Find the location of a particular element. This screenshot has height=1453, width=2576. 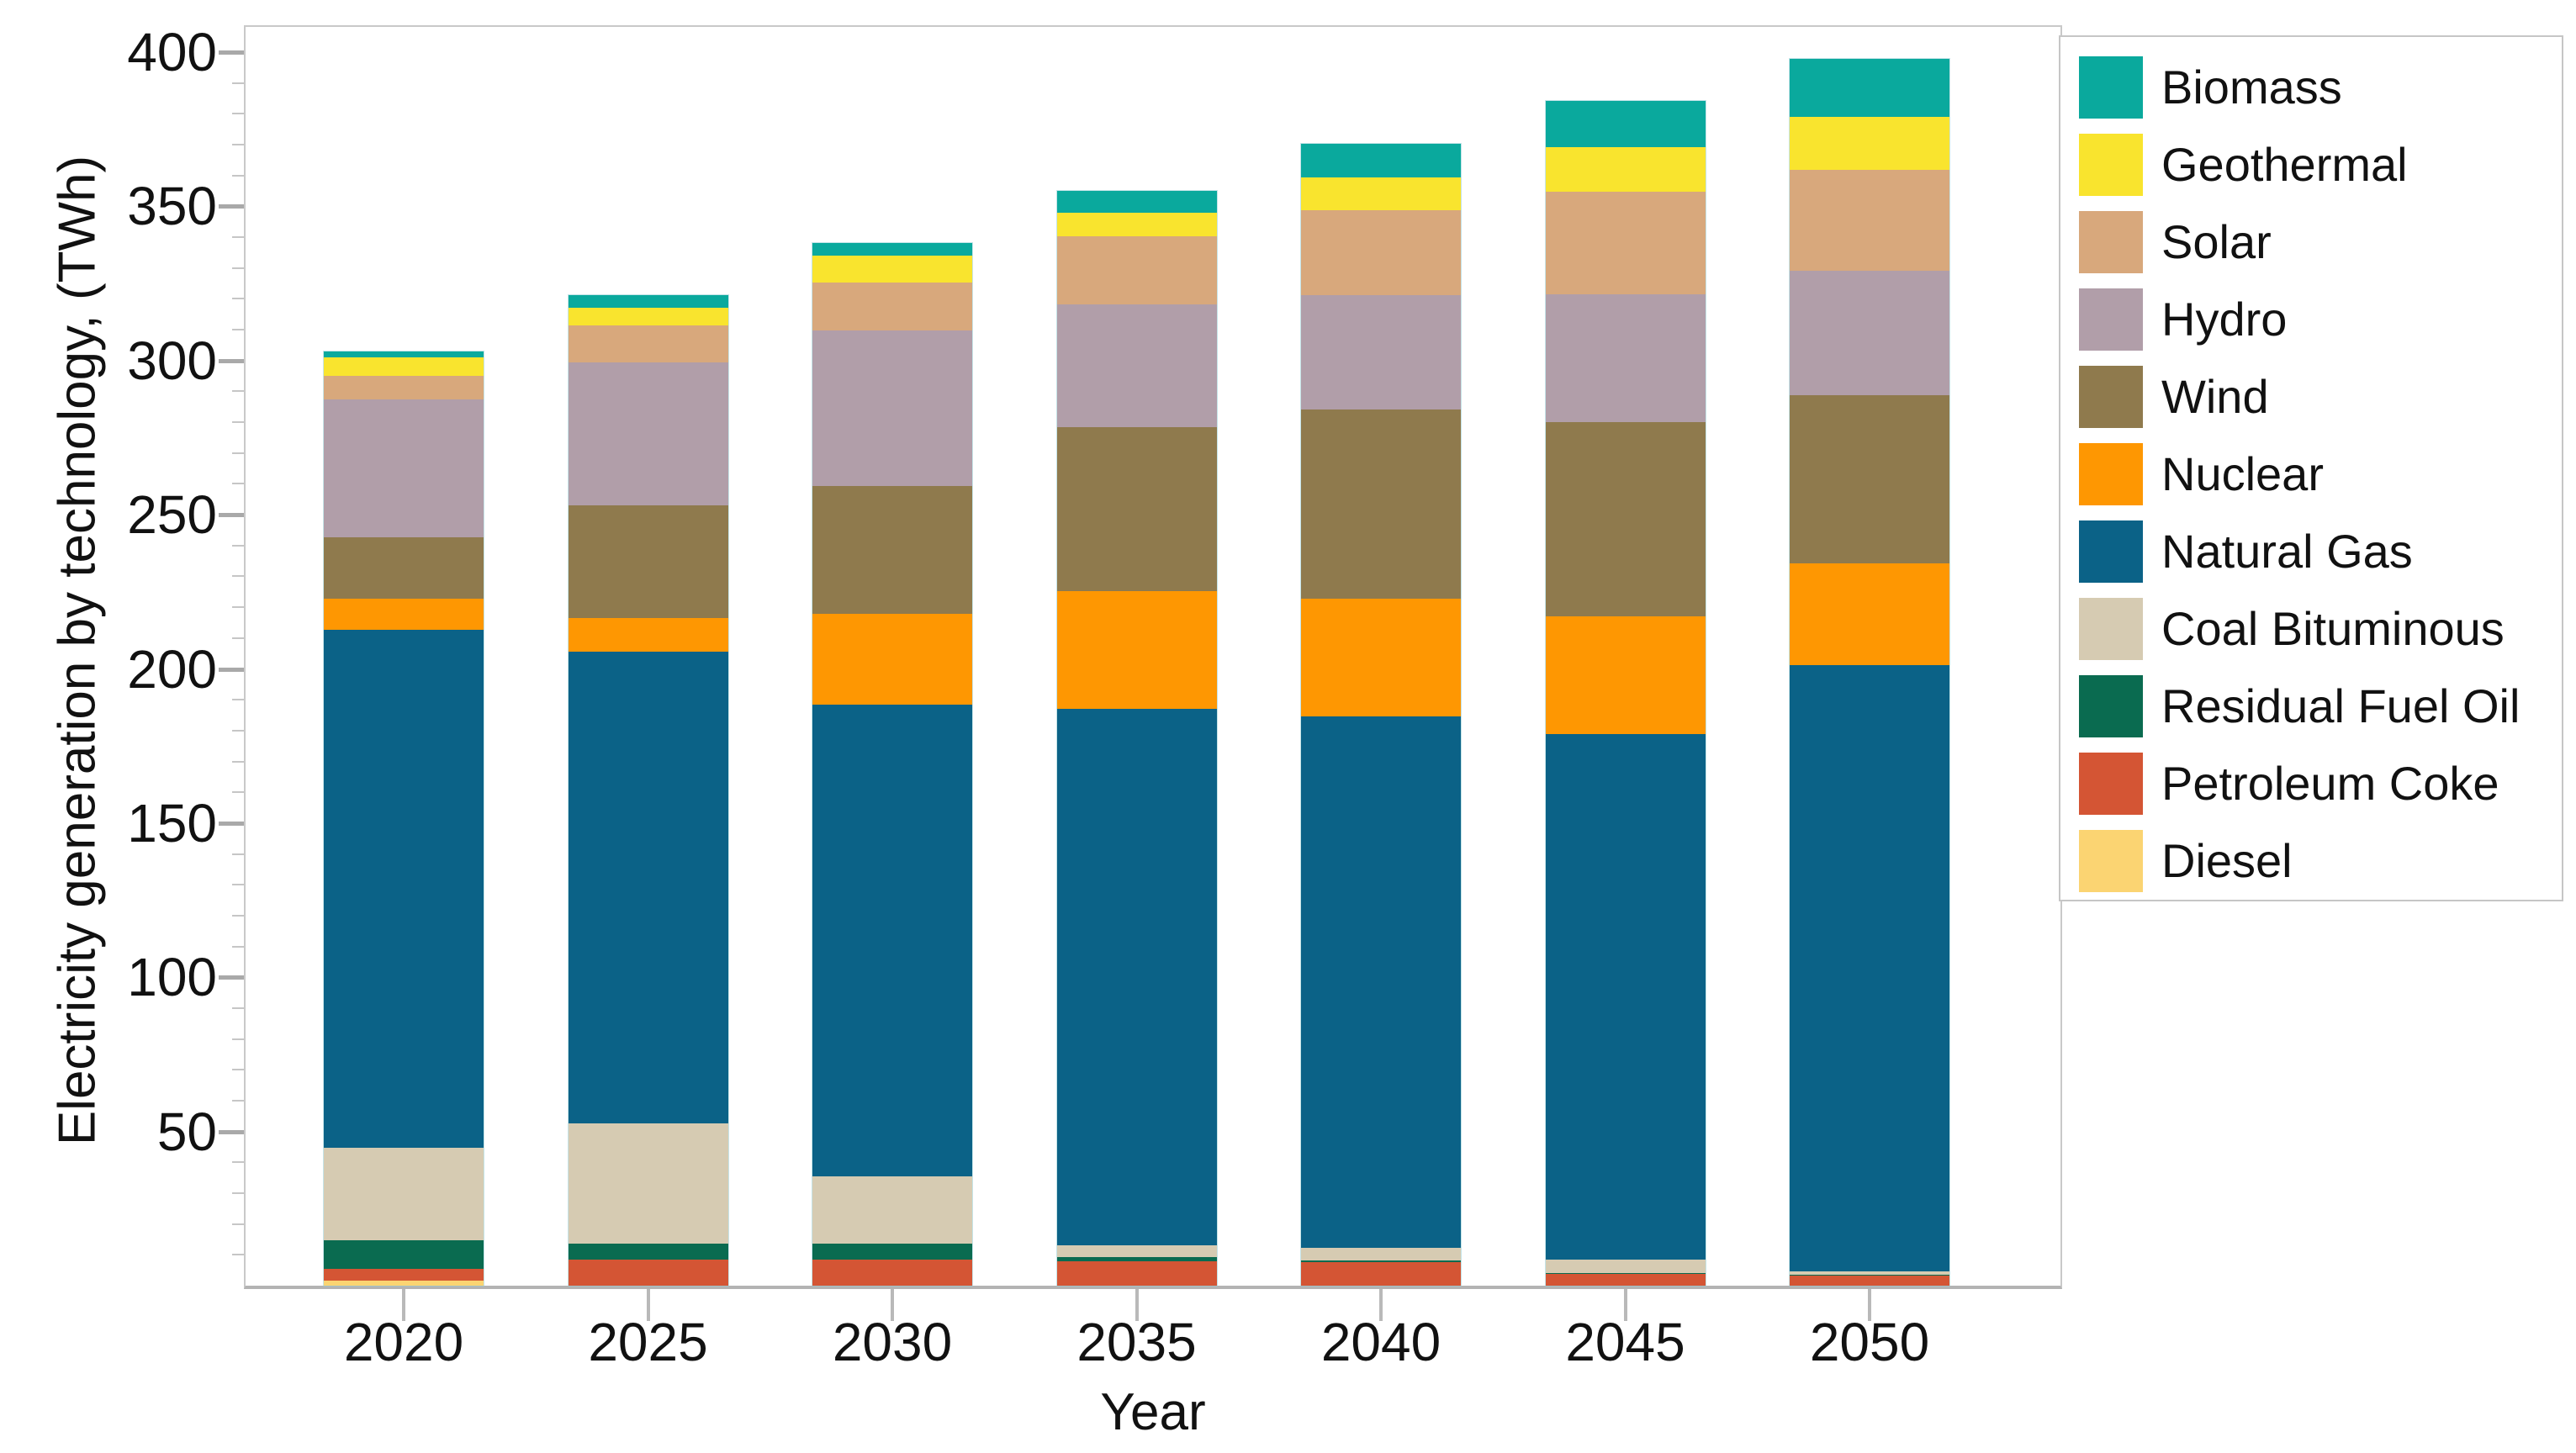

legend-swatch-nuclear is located at coordinates (2111, 474).